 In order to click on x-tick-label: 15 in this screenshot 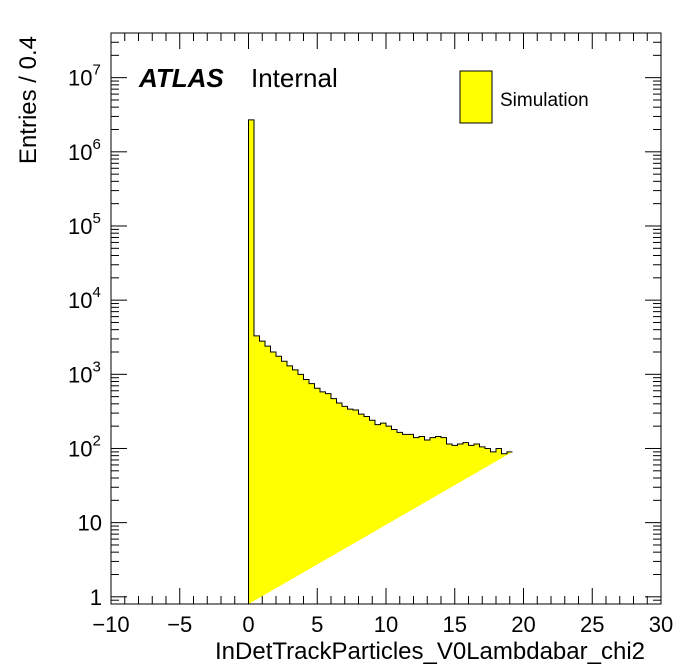, I will do `click(455, 624)`.